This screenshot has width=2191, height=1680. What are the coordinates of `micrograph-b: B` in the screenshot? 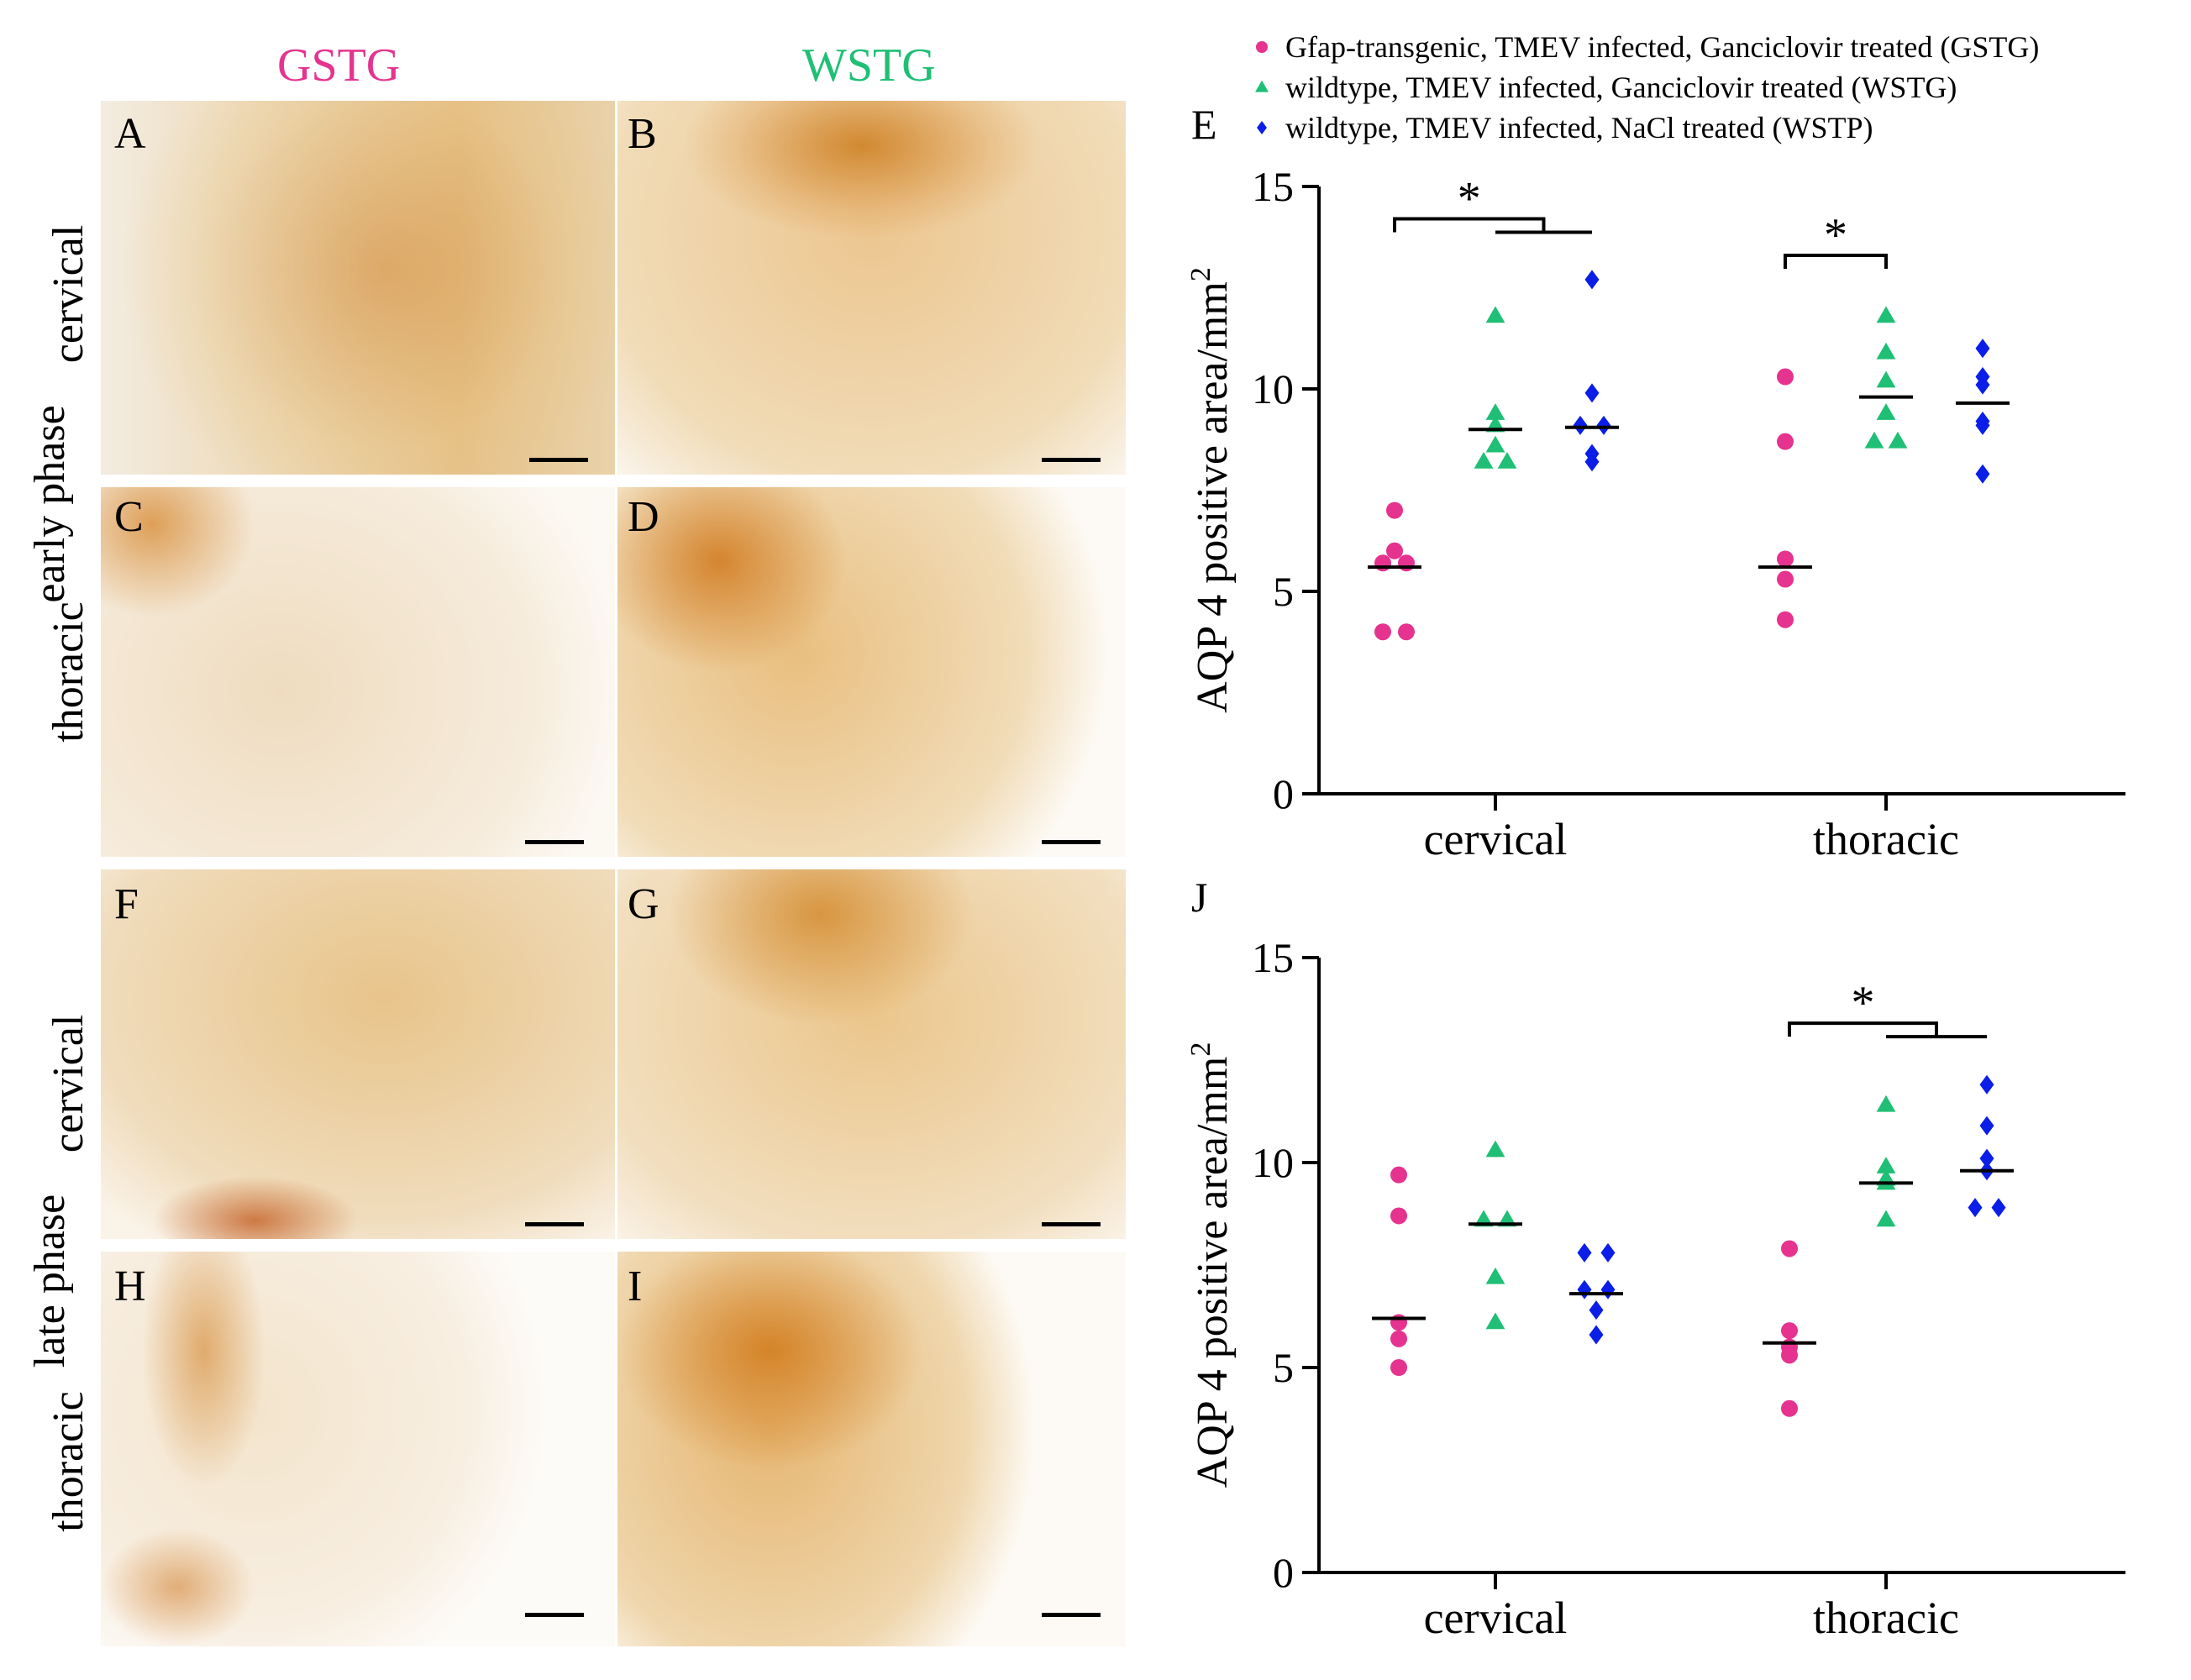 It's located at (871, 288).